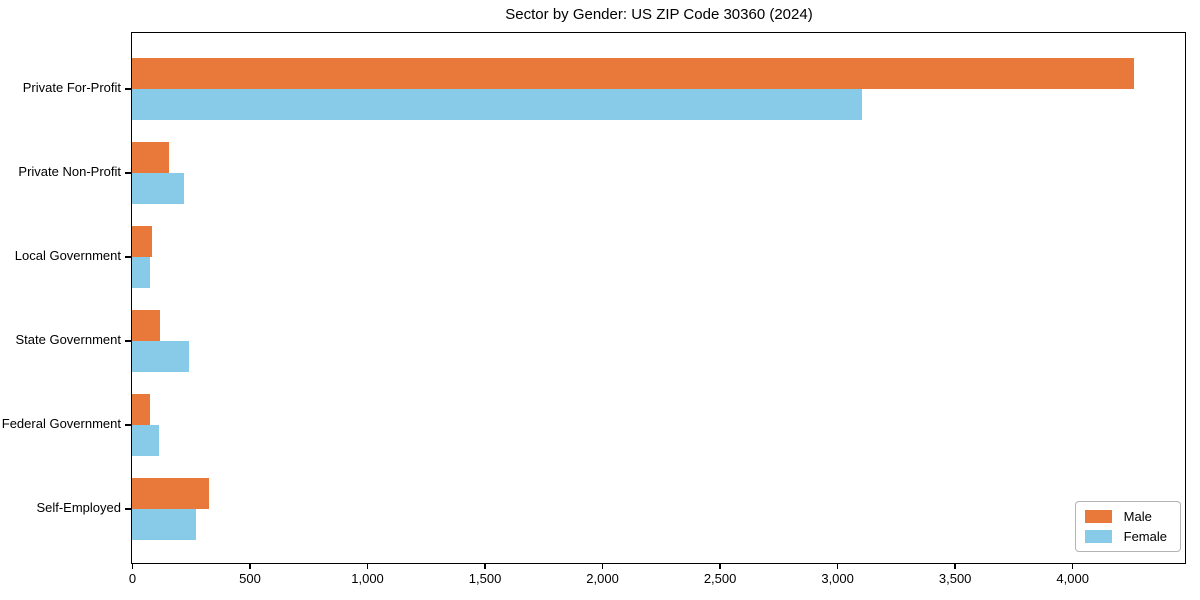 This screenshot has width=1200, height=600. What do you see at coordinates (69, 171) in the screenshot?
I see `y-axis-label: Private Non-Profit` at bounding box center [69, 171].